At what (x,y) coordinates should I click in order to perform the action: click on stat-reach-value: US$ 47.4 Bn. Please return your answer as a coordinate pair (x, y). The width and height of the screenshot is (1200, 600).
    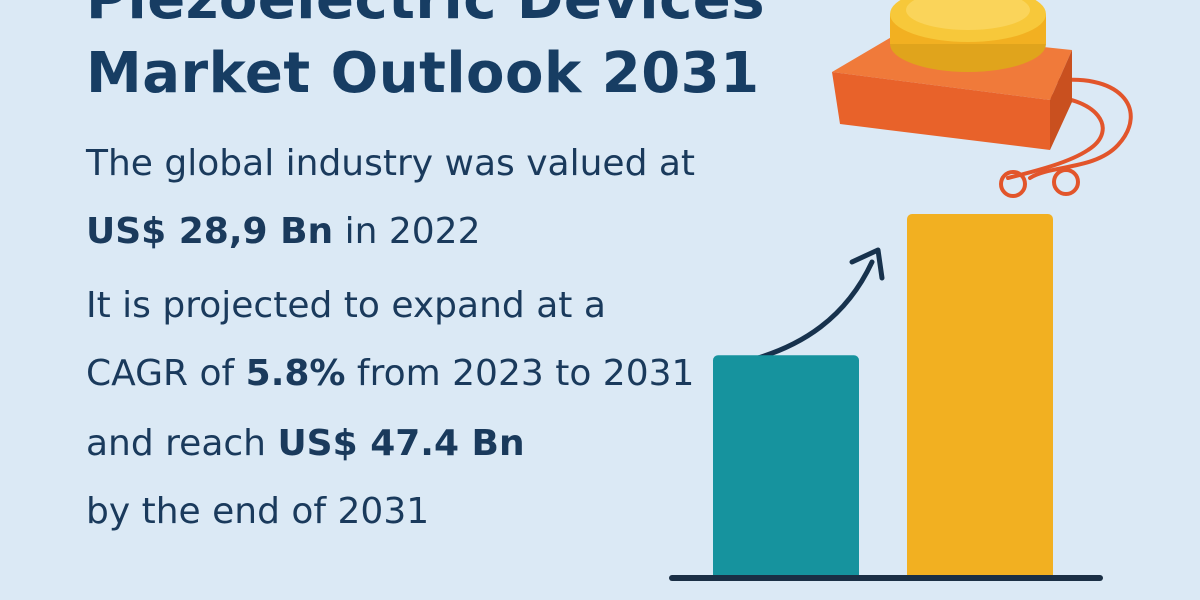
    Looking at the image, I should click on (401, 443).